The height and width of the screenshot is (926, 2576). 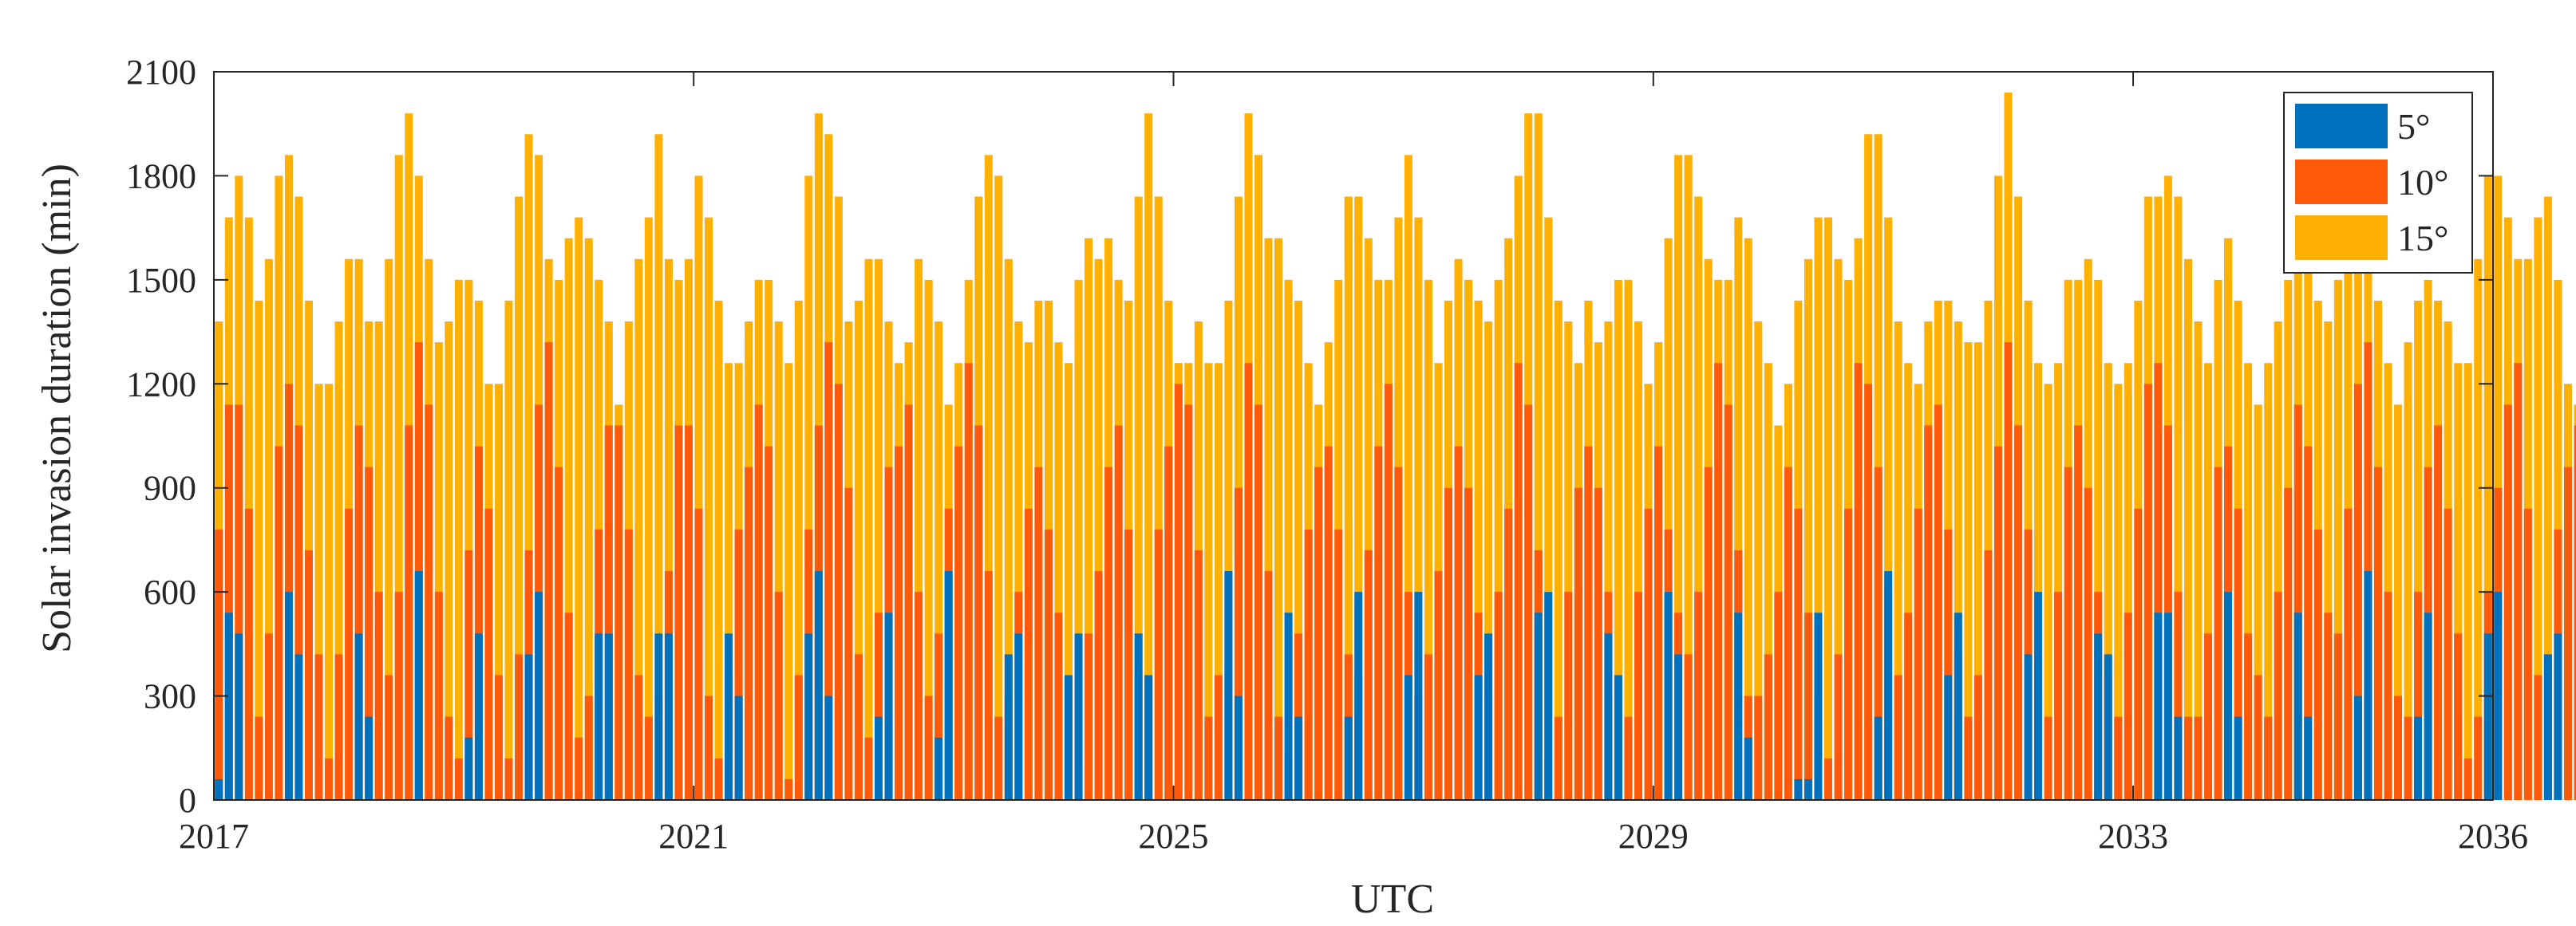 I want to click on legend-label-5deg: 5°, so click(x=2413, y=127).